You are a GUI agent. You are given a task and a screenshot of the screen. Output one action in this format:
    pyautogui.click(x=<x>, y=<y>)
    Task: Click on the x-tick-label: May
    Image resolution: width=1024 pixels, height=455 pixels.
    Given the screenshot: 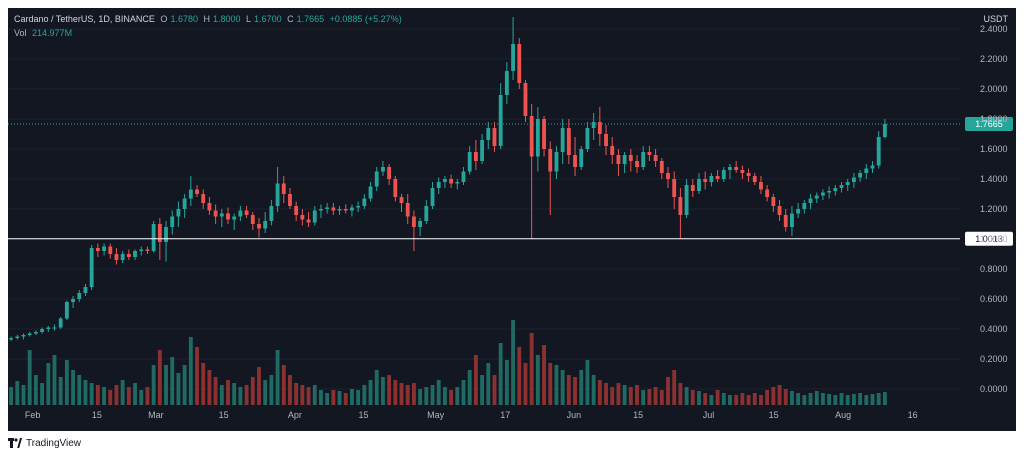 What is the action you would take?
    pyautogui.click(x=436, y=415)
    